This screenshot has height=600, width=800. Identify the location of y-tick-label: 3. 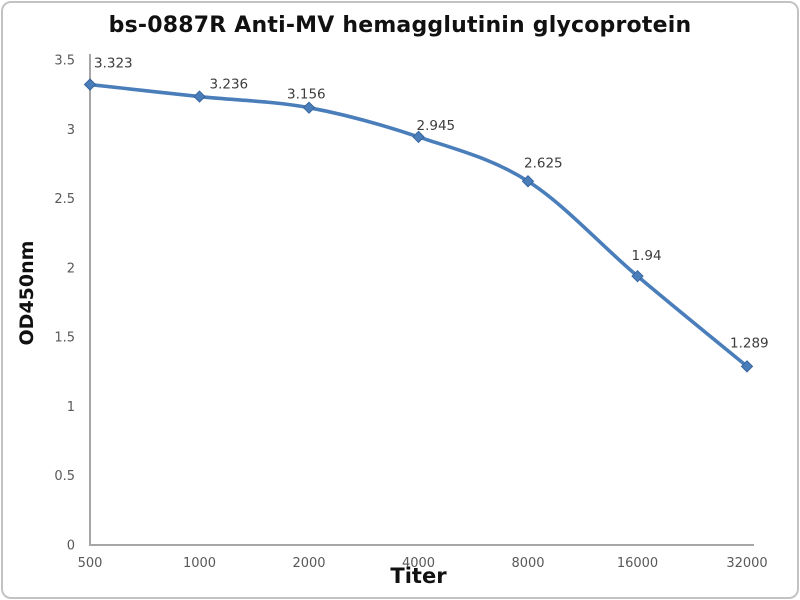
(71, 130).